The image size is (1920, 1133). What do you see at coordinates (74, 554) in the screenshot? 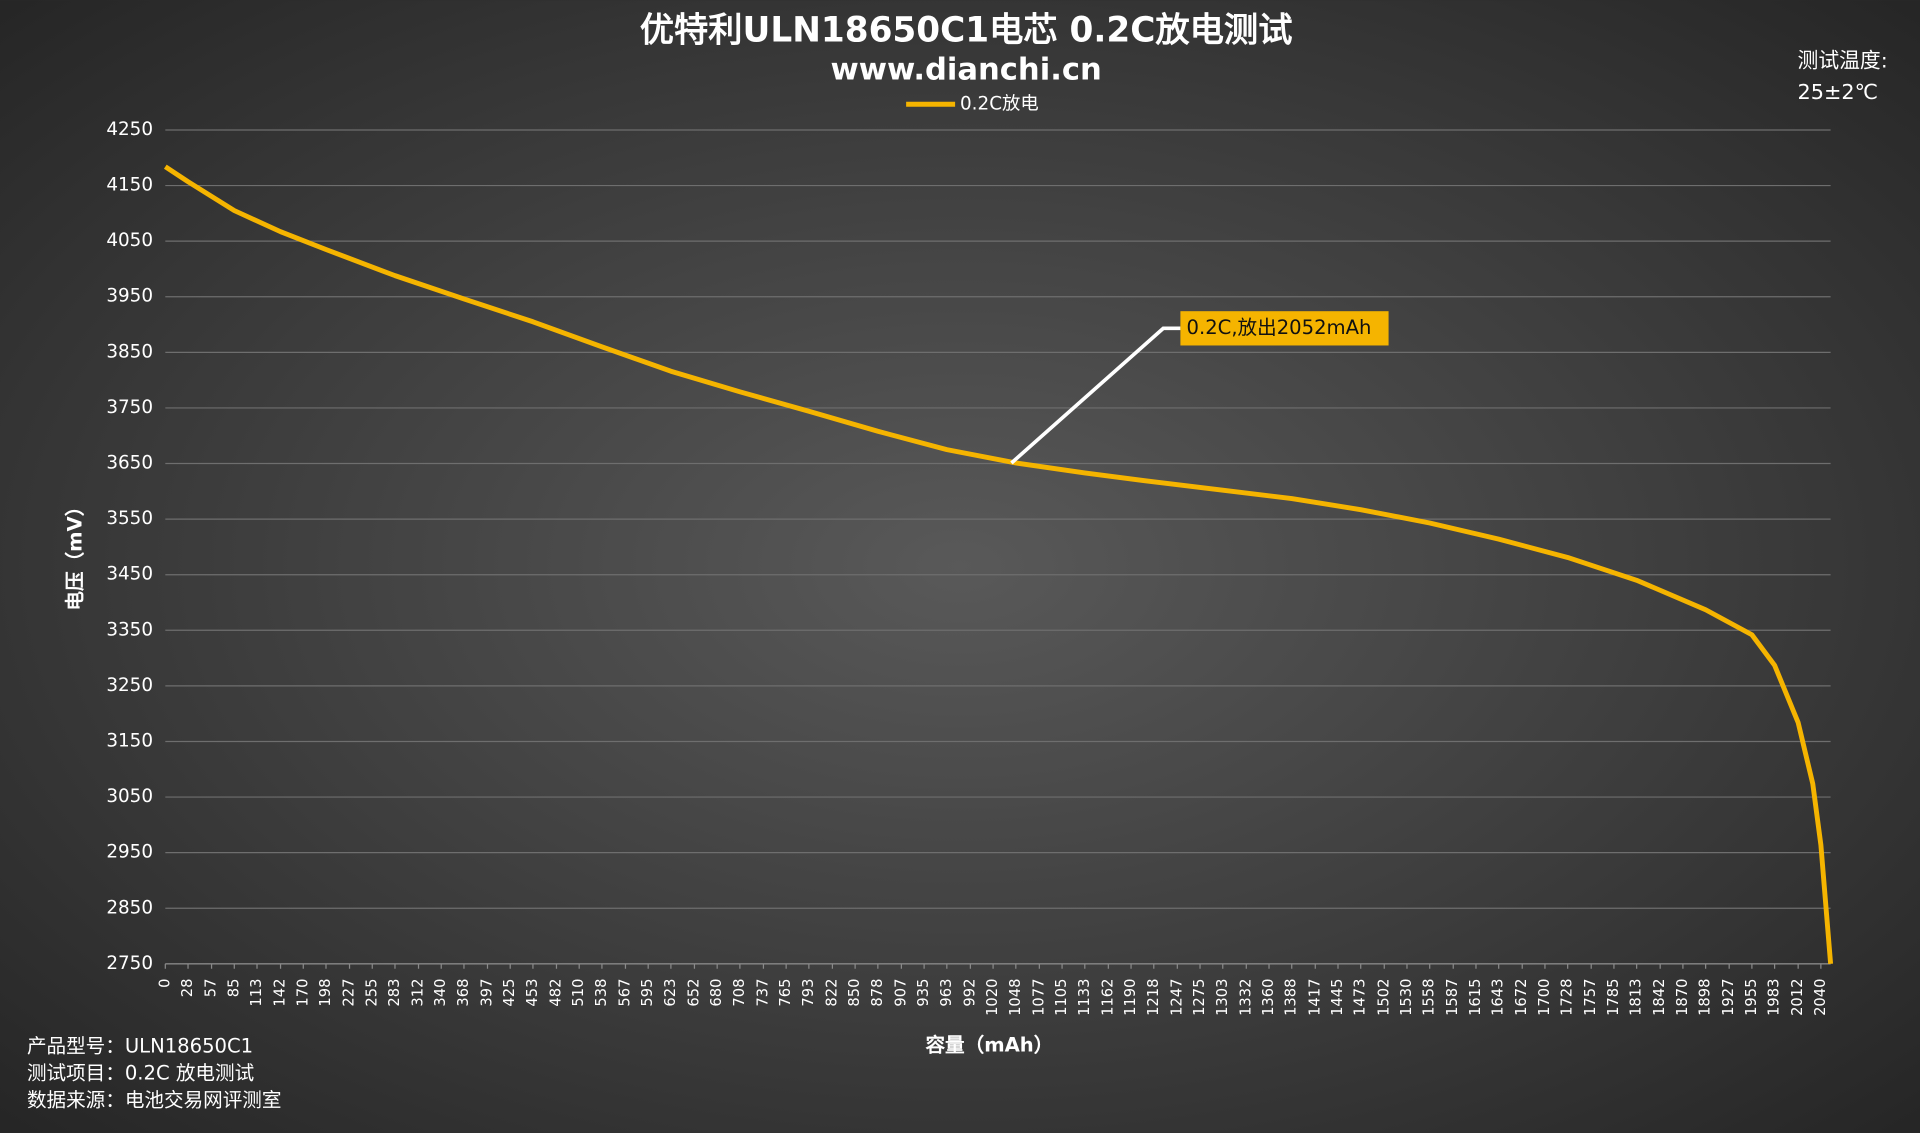
I see `y-axis-label: 电压（mV）` at bounding box center [74, 554].